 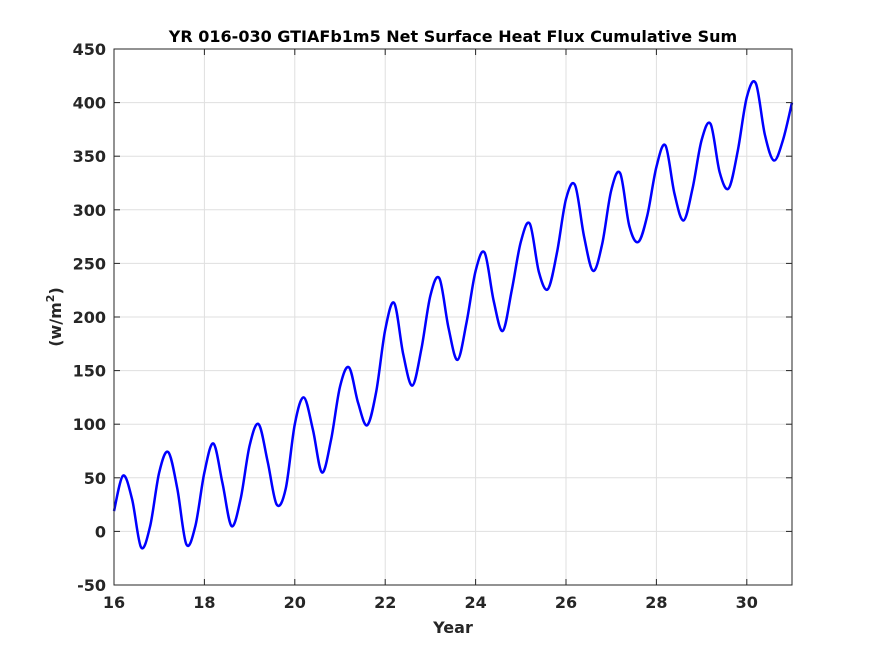 I want to click on y-tick-label: 200, so click(x=89, y=317).